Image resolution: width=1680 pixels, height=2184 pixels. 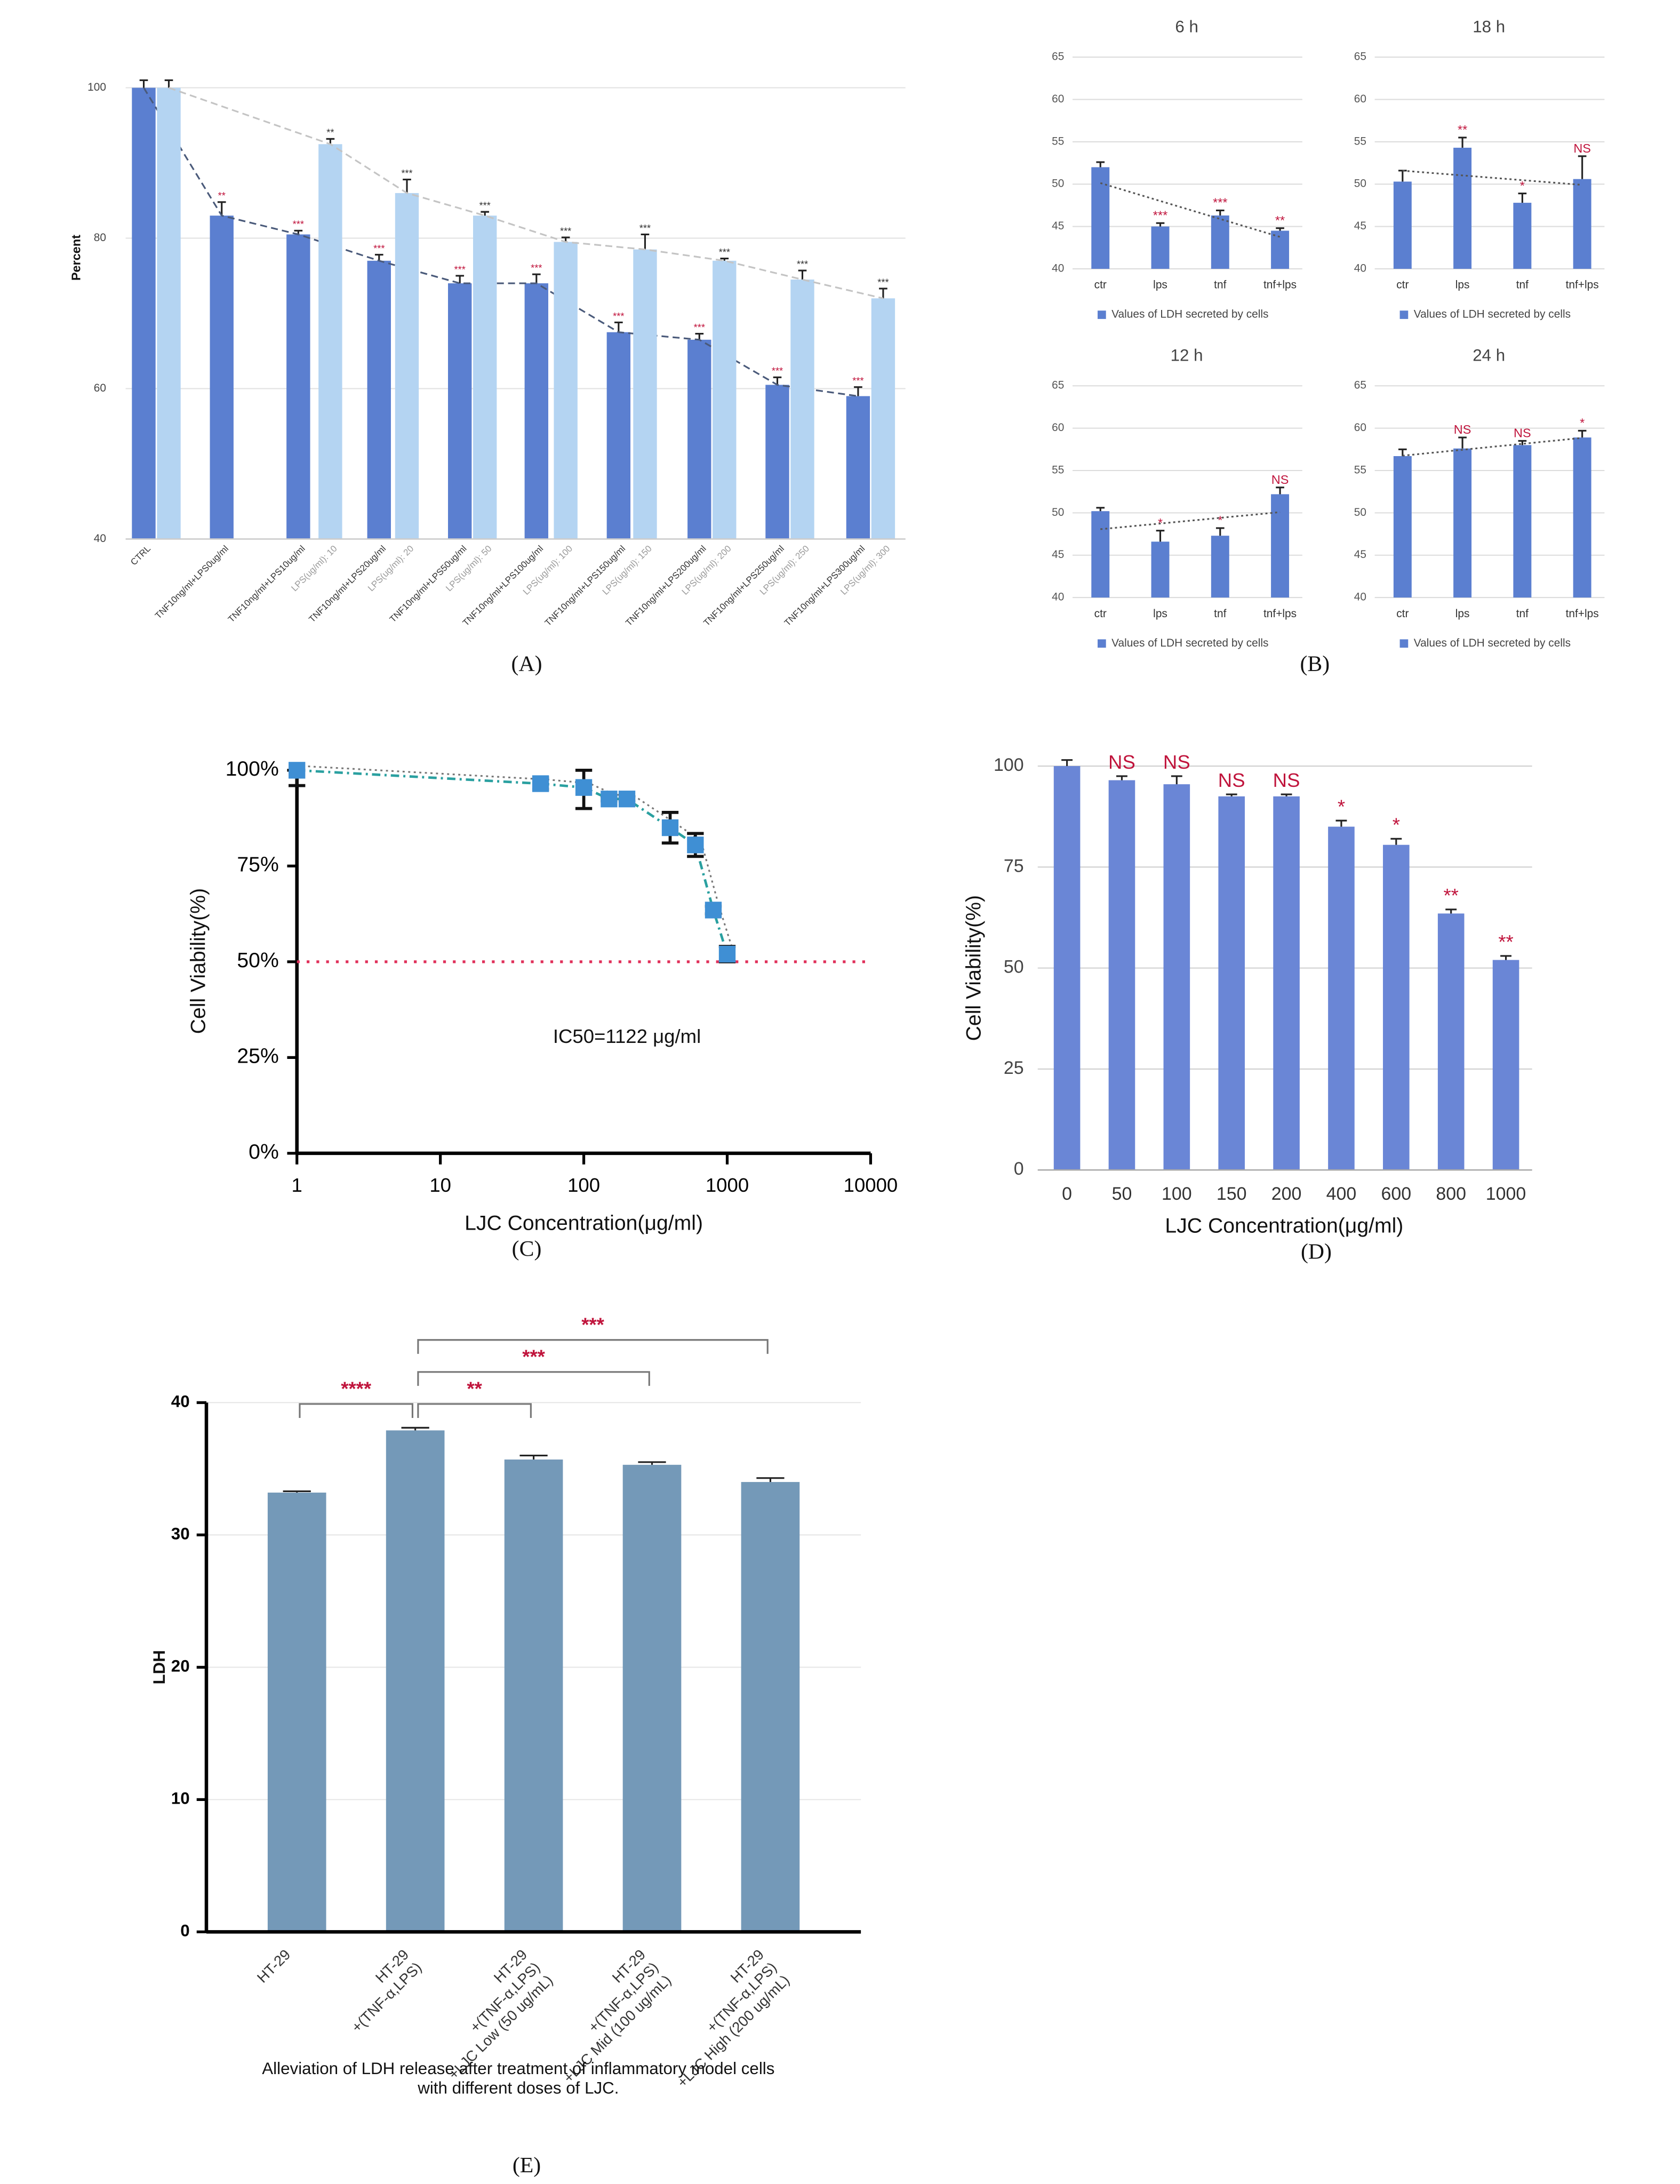 What do you see at coordinates (518, 2088) in the screenshot?
I see `caption: with different doses of LJC.` at bounding box center [518, 2088].